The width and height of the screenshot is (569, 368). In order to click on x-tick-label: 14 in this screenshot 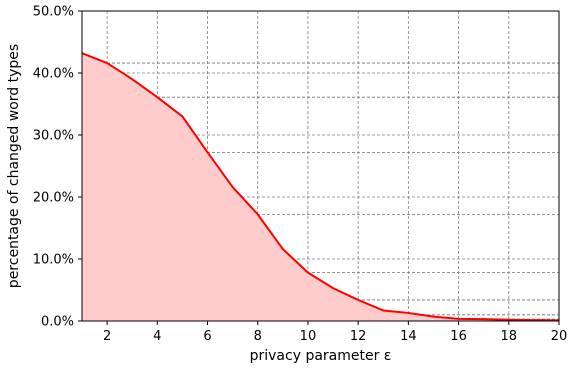, I will do `click(408, 336)`.